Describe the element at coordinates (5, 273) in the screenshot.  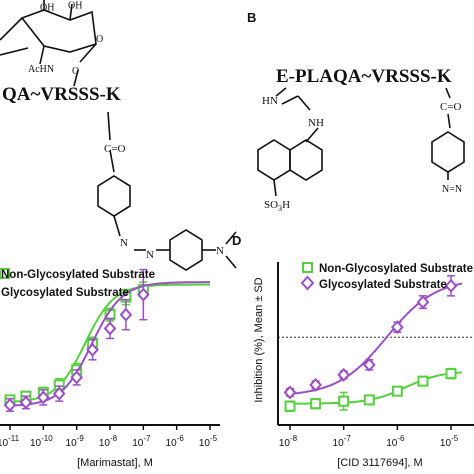
I see `chart-c-legend-nonglyco-marker` at that location.